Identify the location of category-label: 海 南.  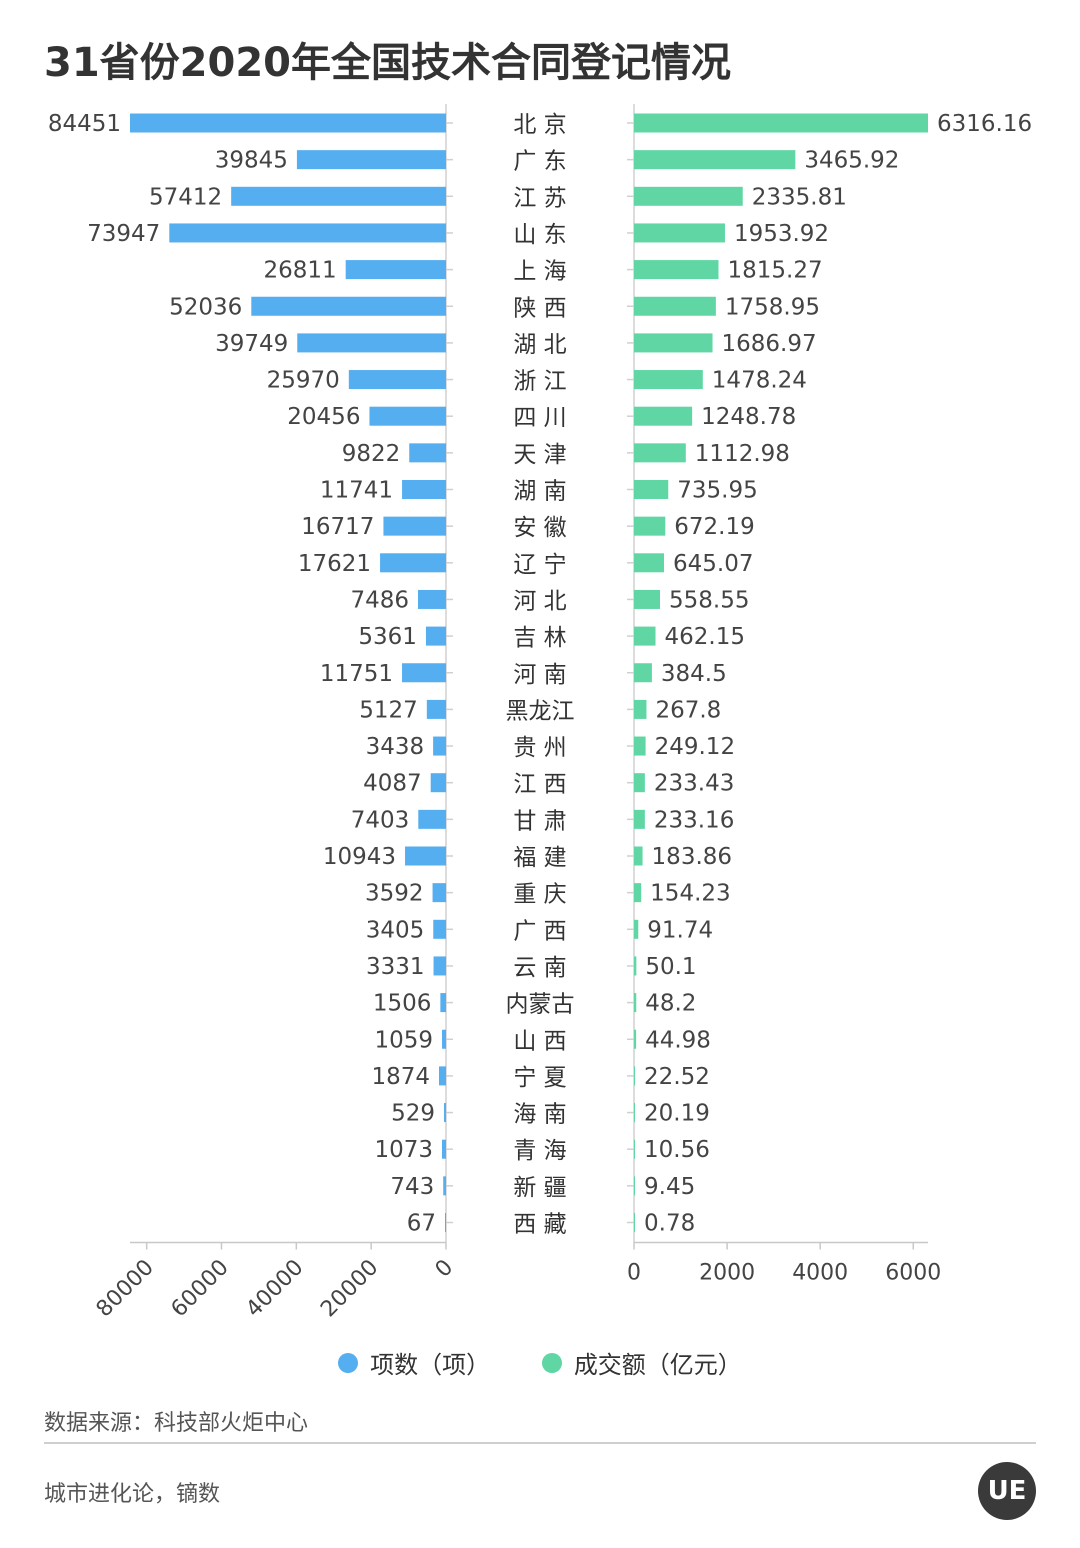
(539, 1115).